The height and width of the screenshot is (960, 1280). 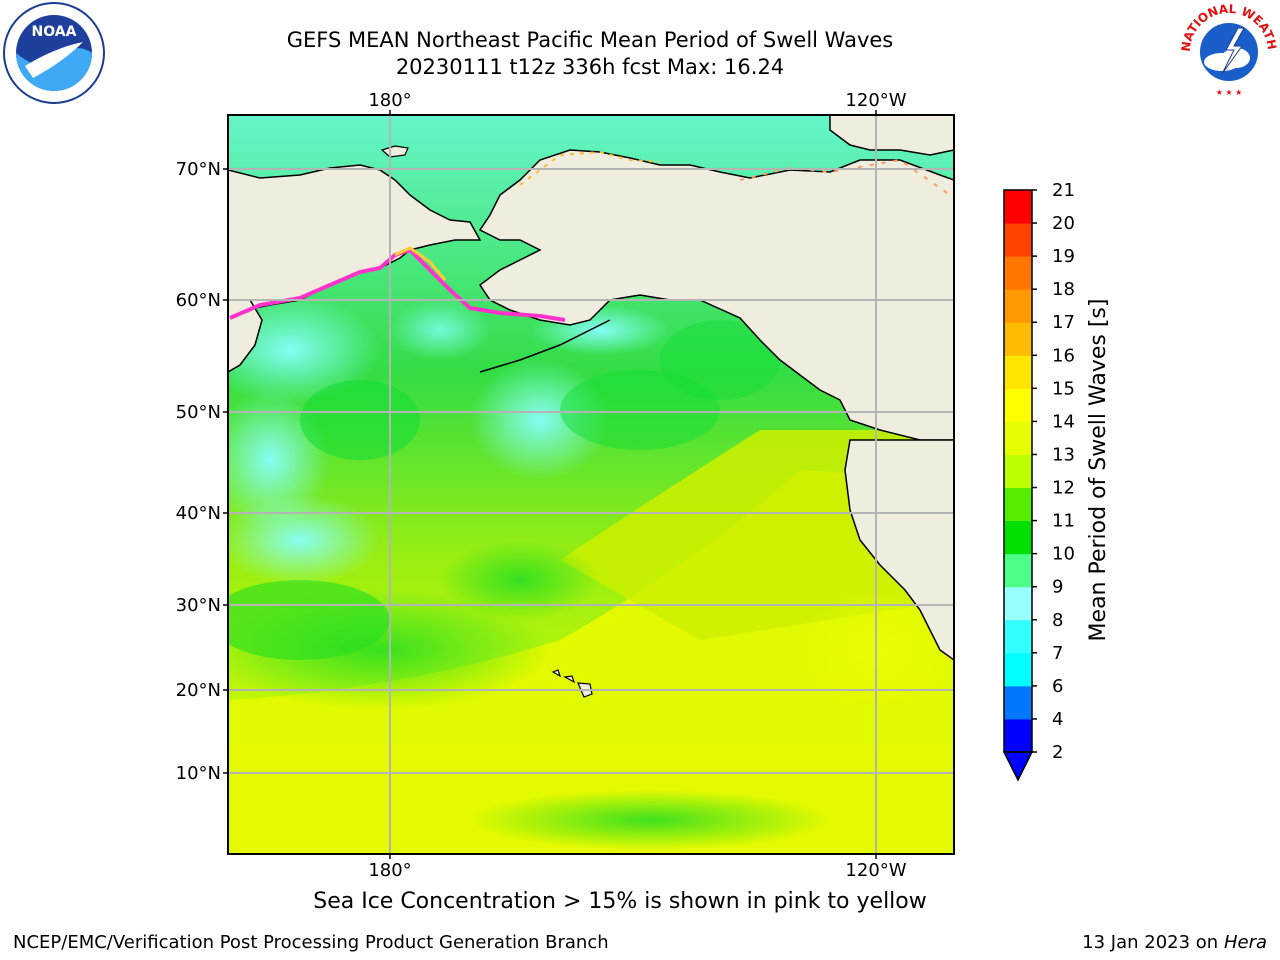 What do you see at coordinates (1063, 388) in the screenshot?
I see `colorbar-tick-label: 15` at bounding box center [1063, 388].